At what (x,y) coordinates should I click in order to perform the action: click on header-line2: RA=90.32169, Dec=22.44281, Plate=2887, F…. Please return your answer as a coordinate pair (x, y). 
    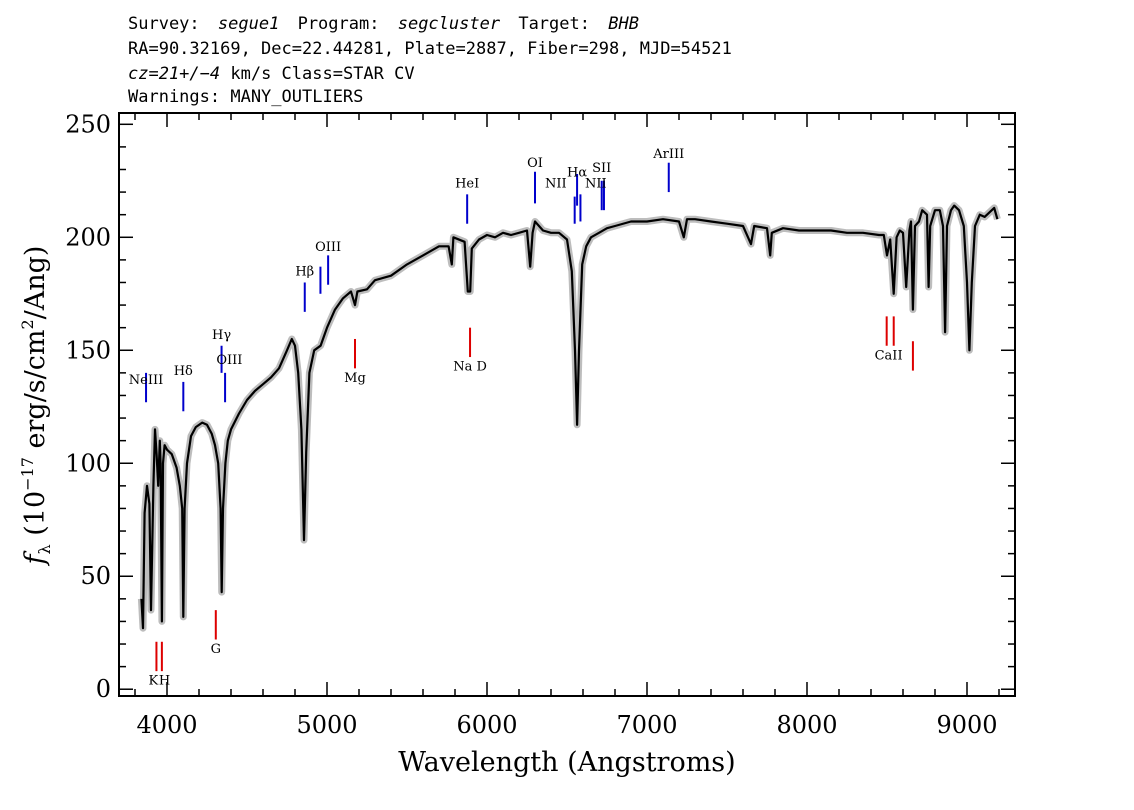
    Looking at the image, I should click on (430, 49).